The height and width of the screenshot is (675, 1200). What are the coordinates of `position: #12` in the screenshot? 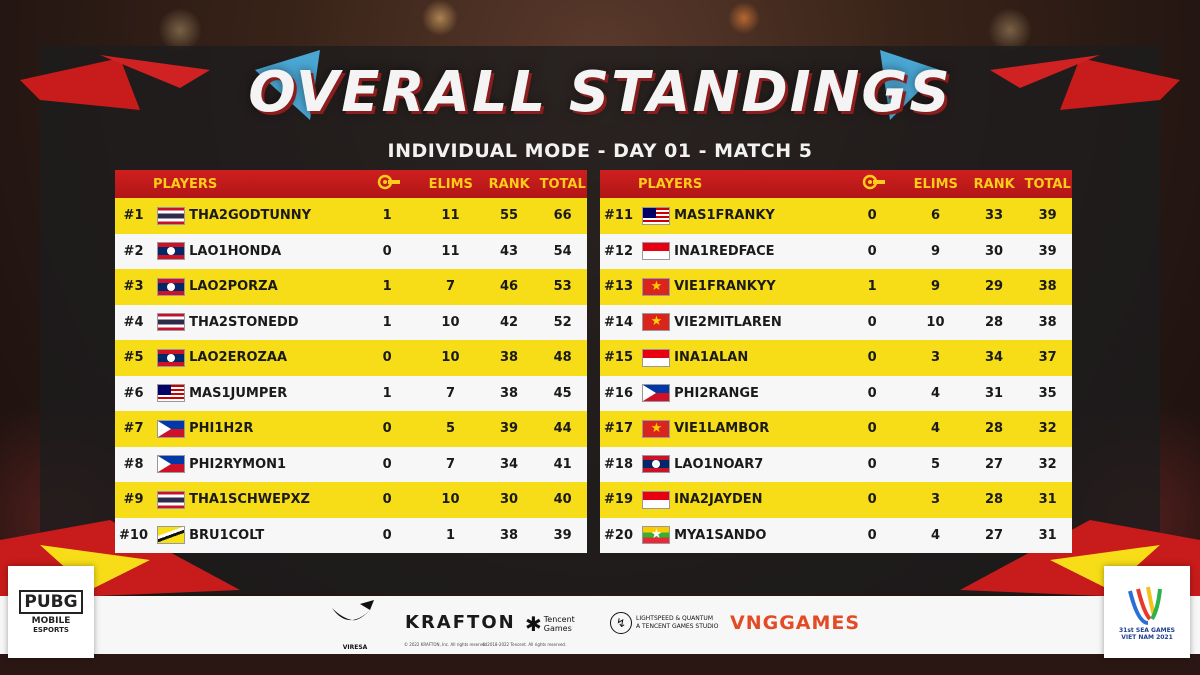 It's located at (619, 251).